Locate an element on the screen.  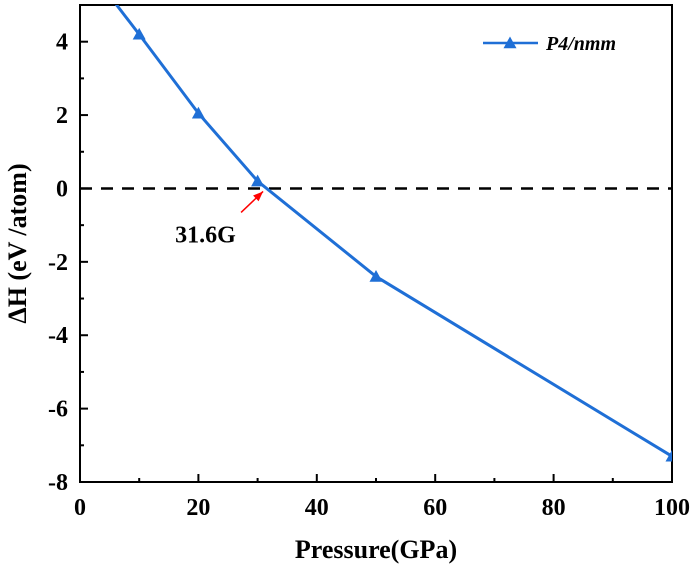
y-axis-title: ΔH (eV /atom) is located at coordinates (17, 243).